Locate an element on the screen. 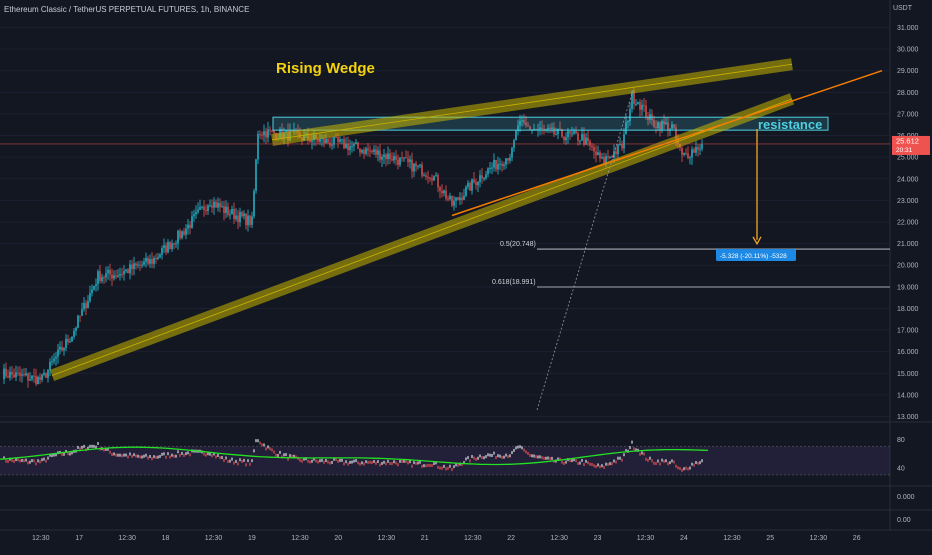 The image size is (932, 555). oscillator-tick-label: 40 is located at coordinates (901, 468).